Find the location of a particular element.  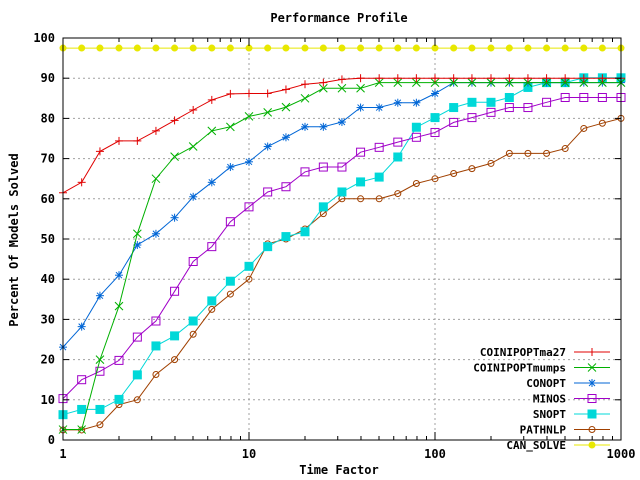

legend-entry: MINOS is located at coordinates (571, 399).